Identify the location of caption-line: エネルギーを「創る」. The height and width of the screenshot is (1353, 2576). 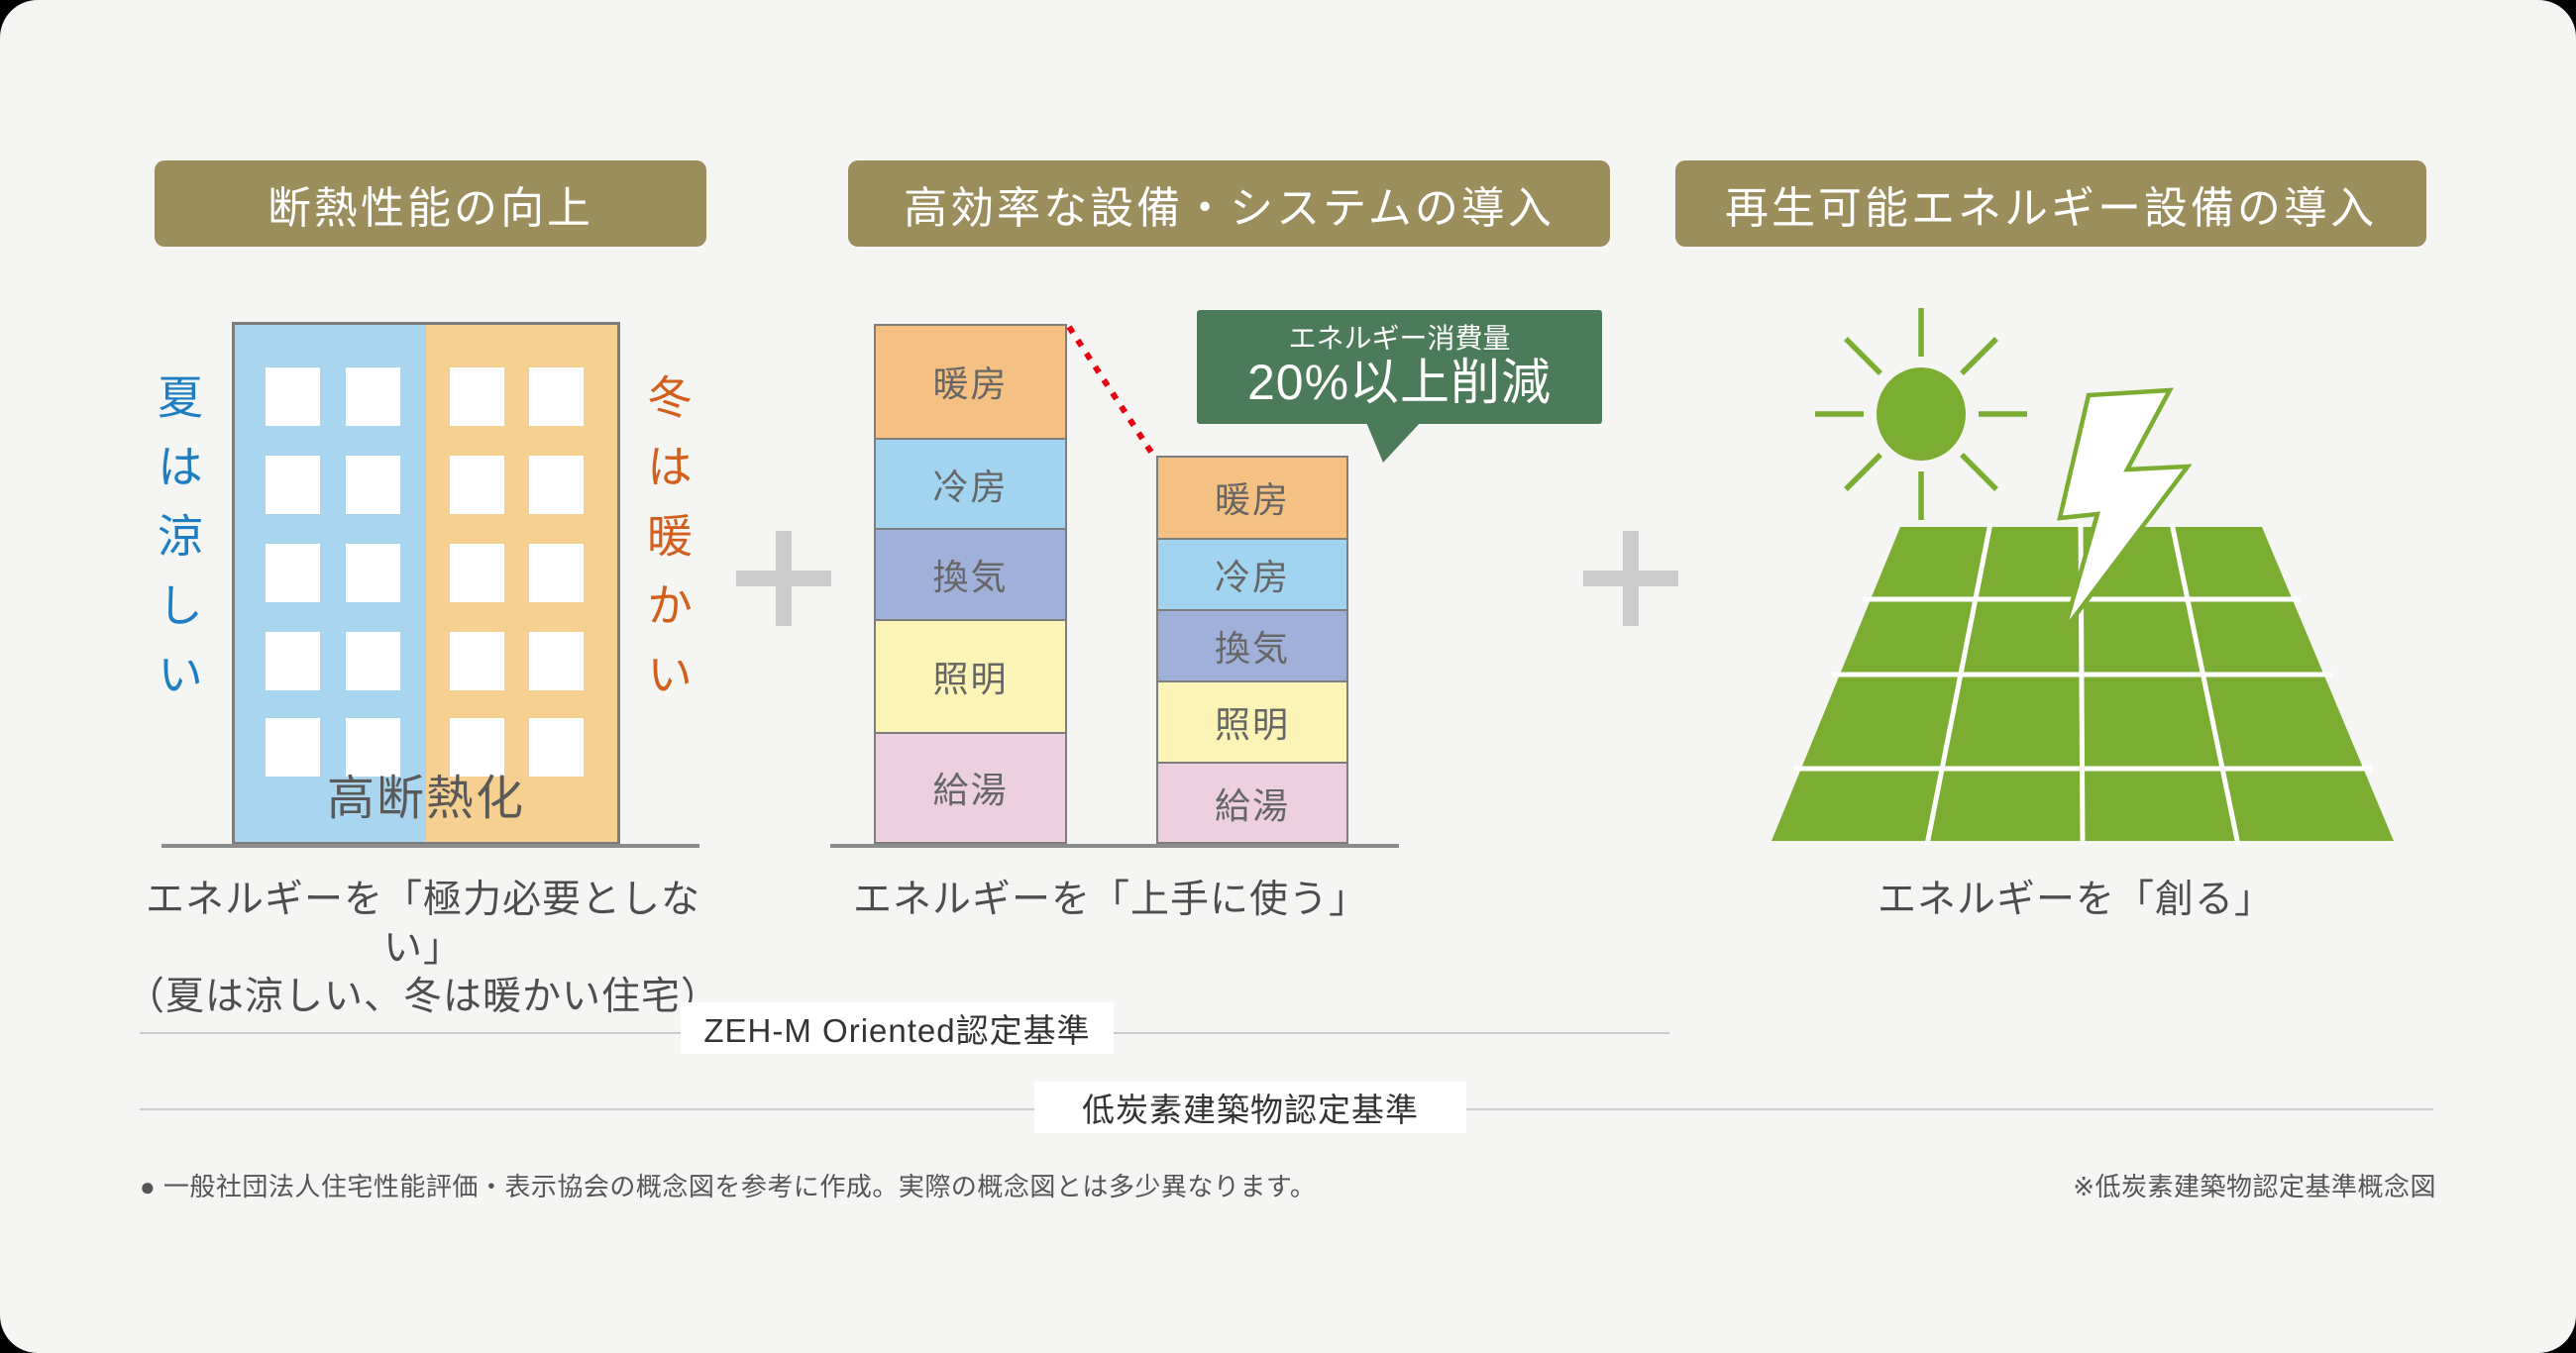
(2076, 900).